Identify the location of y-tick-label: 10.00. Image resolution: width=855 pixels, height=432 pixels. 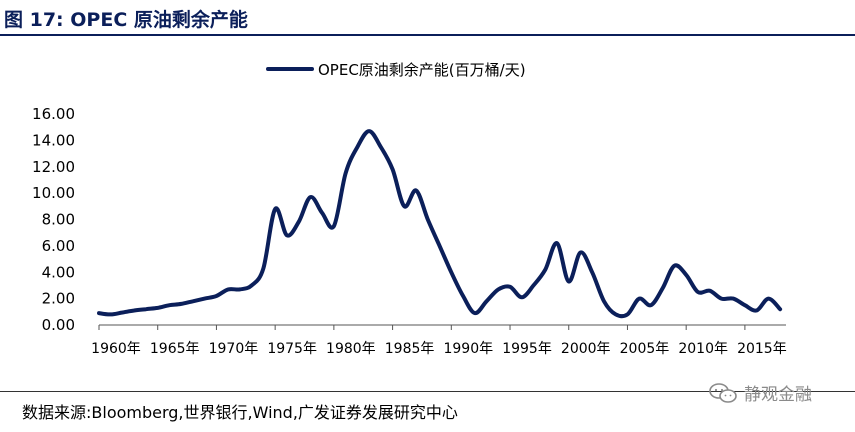
(53, 193).